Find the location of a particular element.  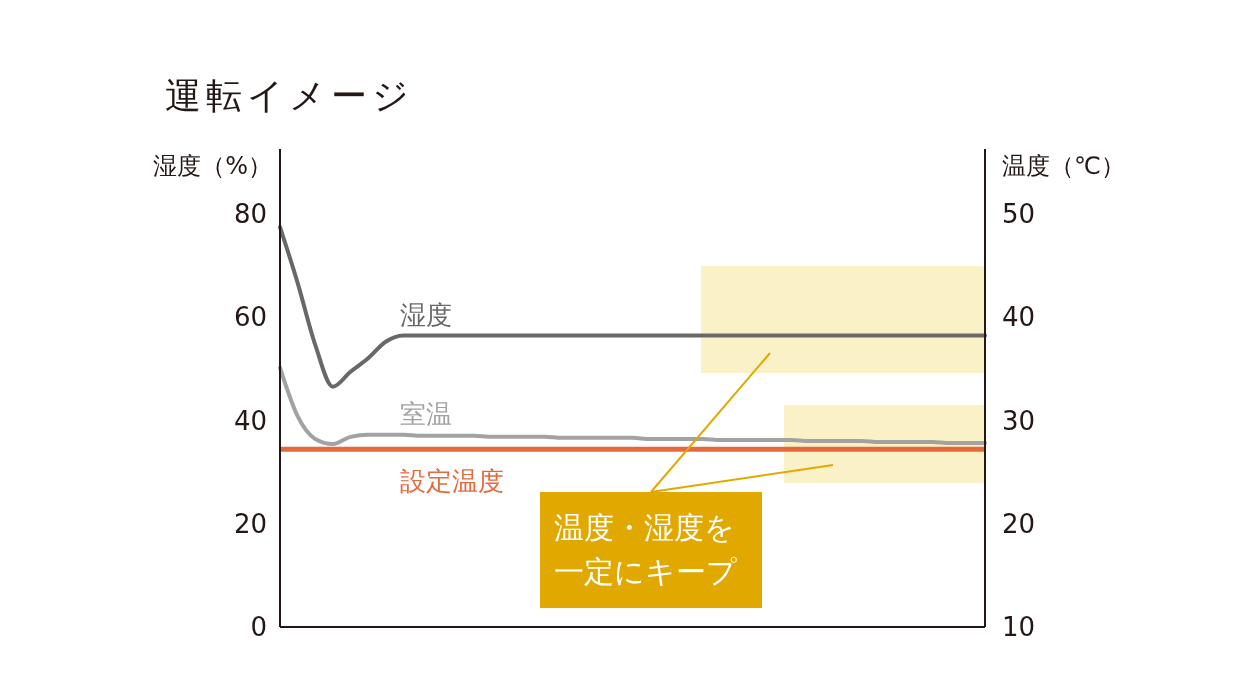

chart-title: 運転イメージ is located at coordinates (289, 95).